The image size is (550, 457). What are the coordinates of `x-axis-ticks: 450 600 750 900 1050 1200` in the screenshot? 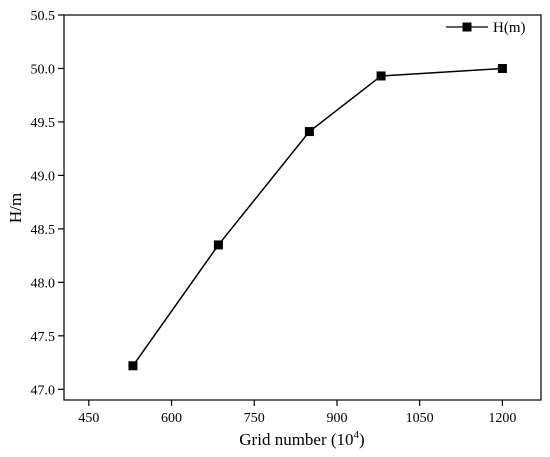 It's located at (297, 413).